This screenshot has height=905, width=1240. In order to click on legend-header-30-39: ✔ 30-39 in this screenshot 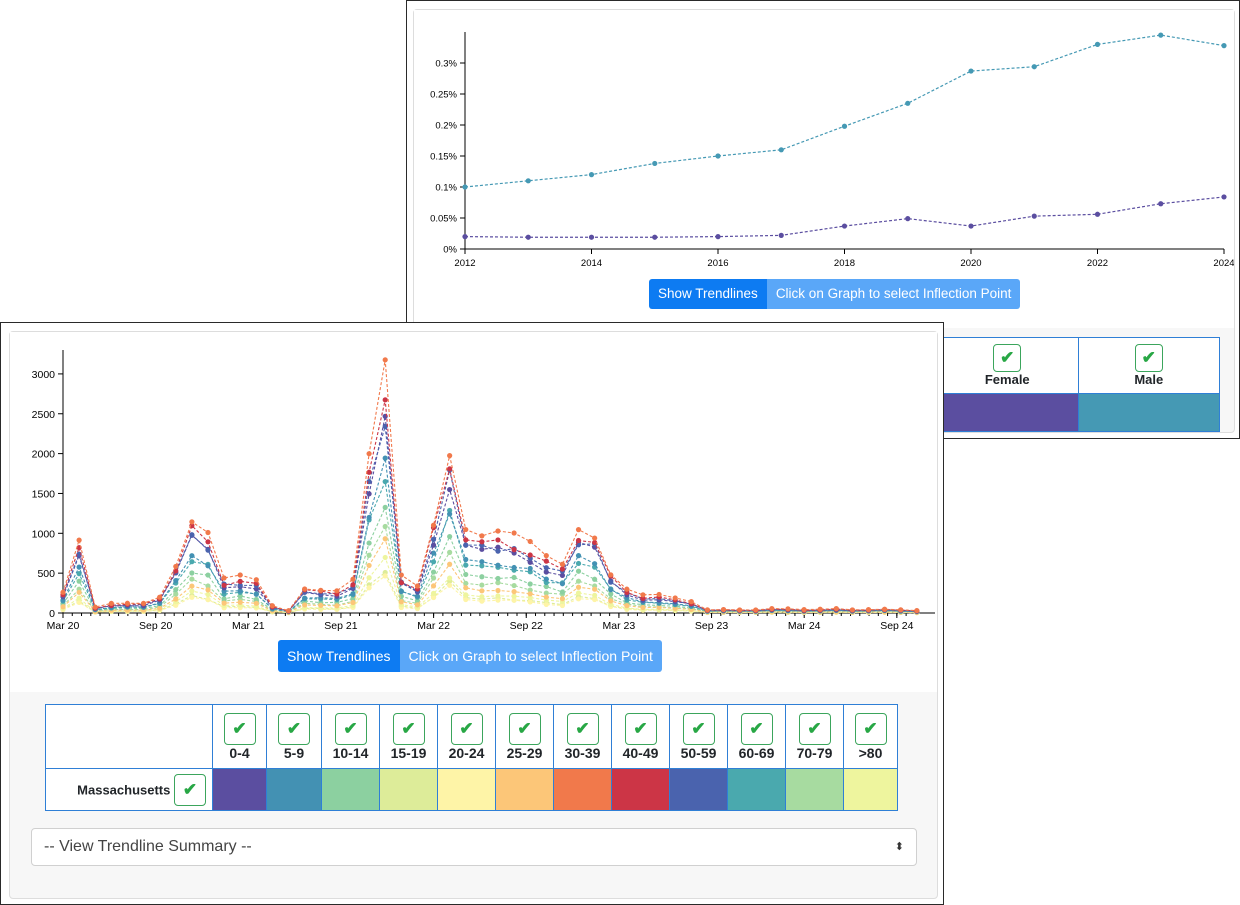, I will do `click(582, 736)`.